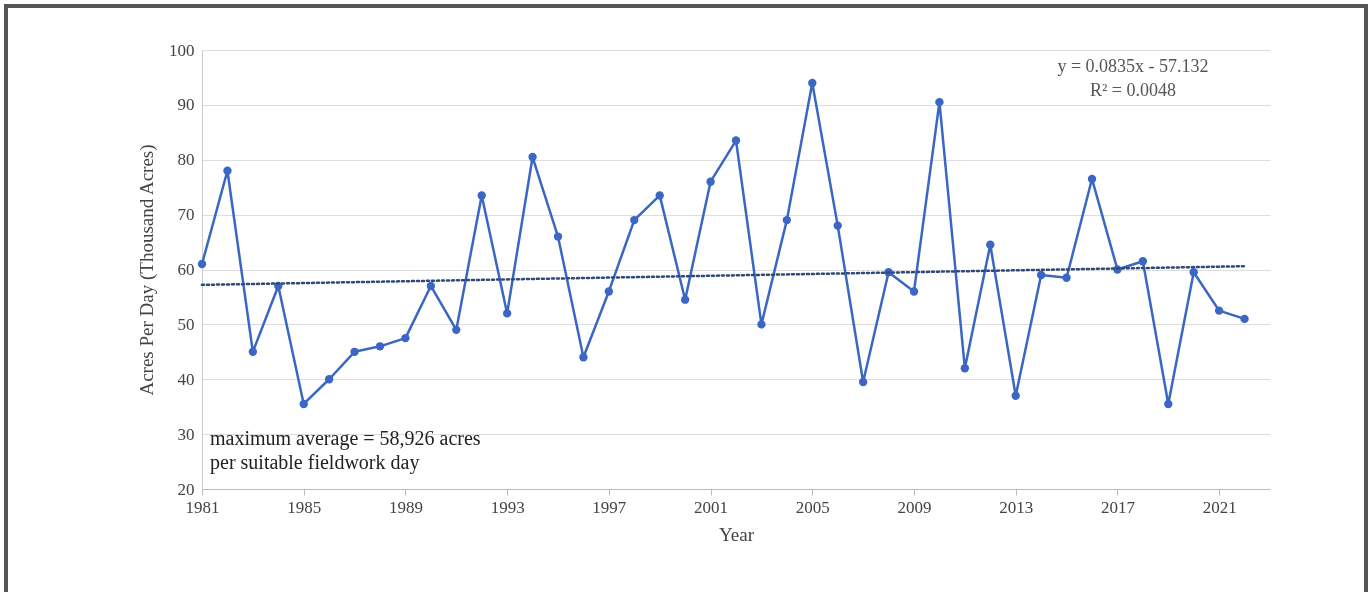  Describe the element at coordinates (304, 507) in the screenshot. I see `x-tick-label: 1985` at that location.